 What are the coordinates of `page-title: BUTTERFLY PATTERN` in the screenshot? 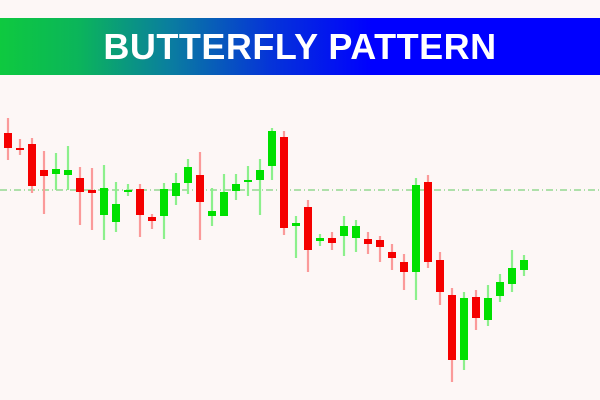 It's located at (300, 46).